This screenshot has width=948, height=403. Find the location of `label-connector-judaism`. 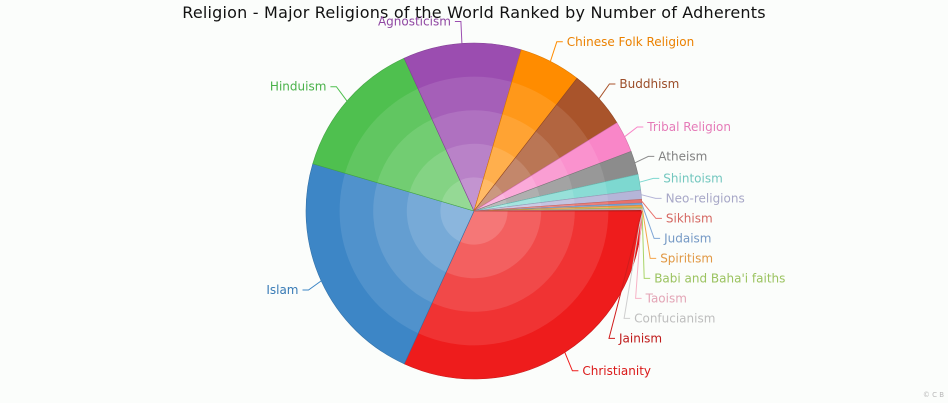

label-connector-judaism is located at coordinates (651, 221).